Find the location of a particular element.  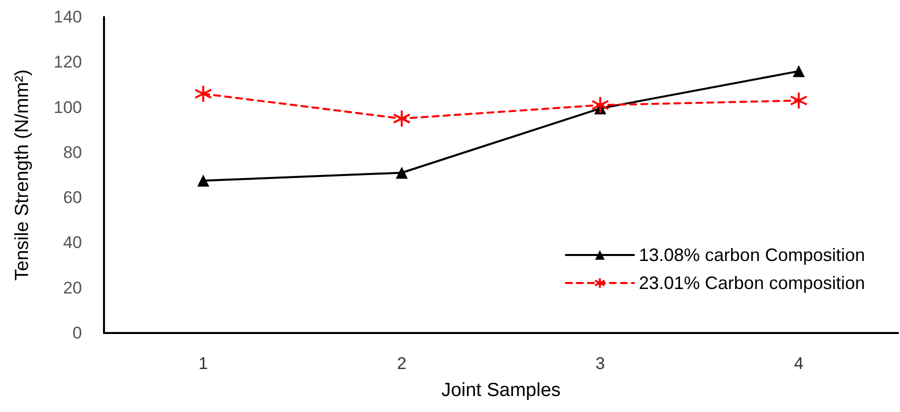

y-tick-label: 100 is located at coordinates (68, 107).